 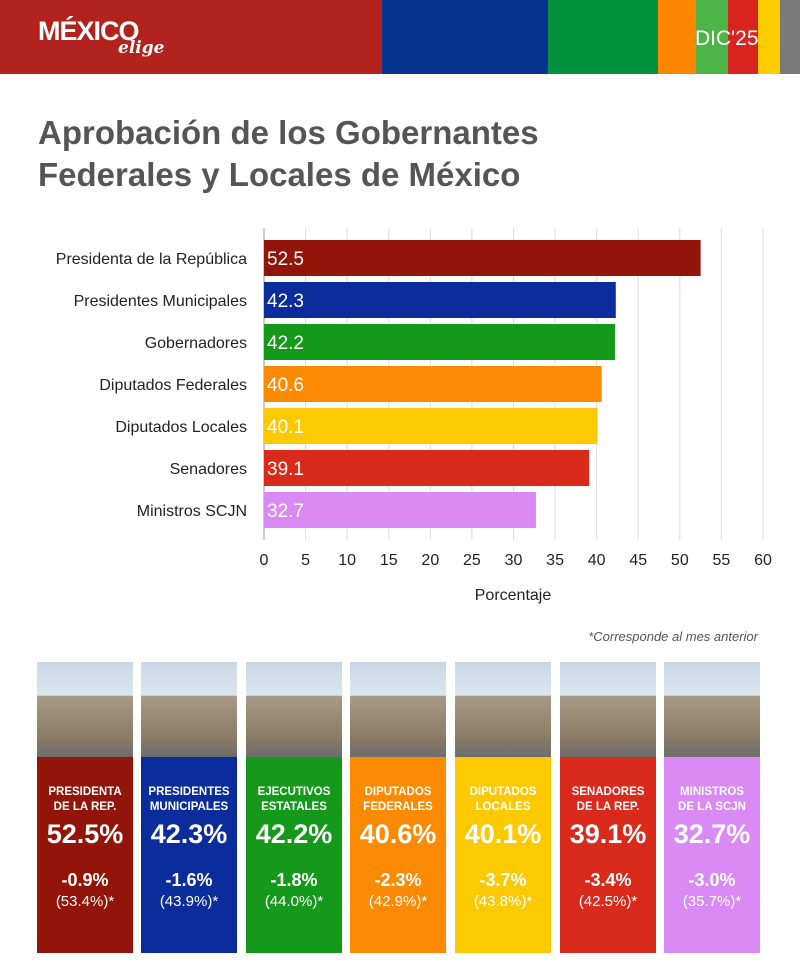 What do you see at coordinates (389, 560) in the screenshot?
I see `x-tick-label: 15` at bounding box center [389, 560].